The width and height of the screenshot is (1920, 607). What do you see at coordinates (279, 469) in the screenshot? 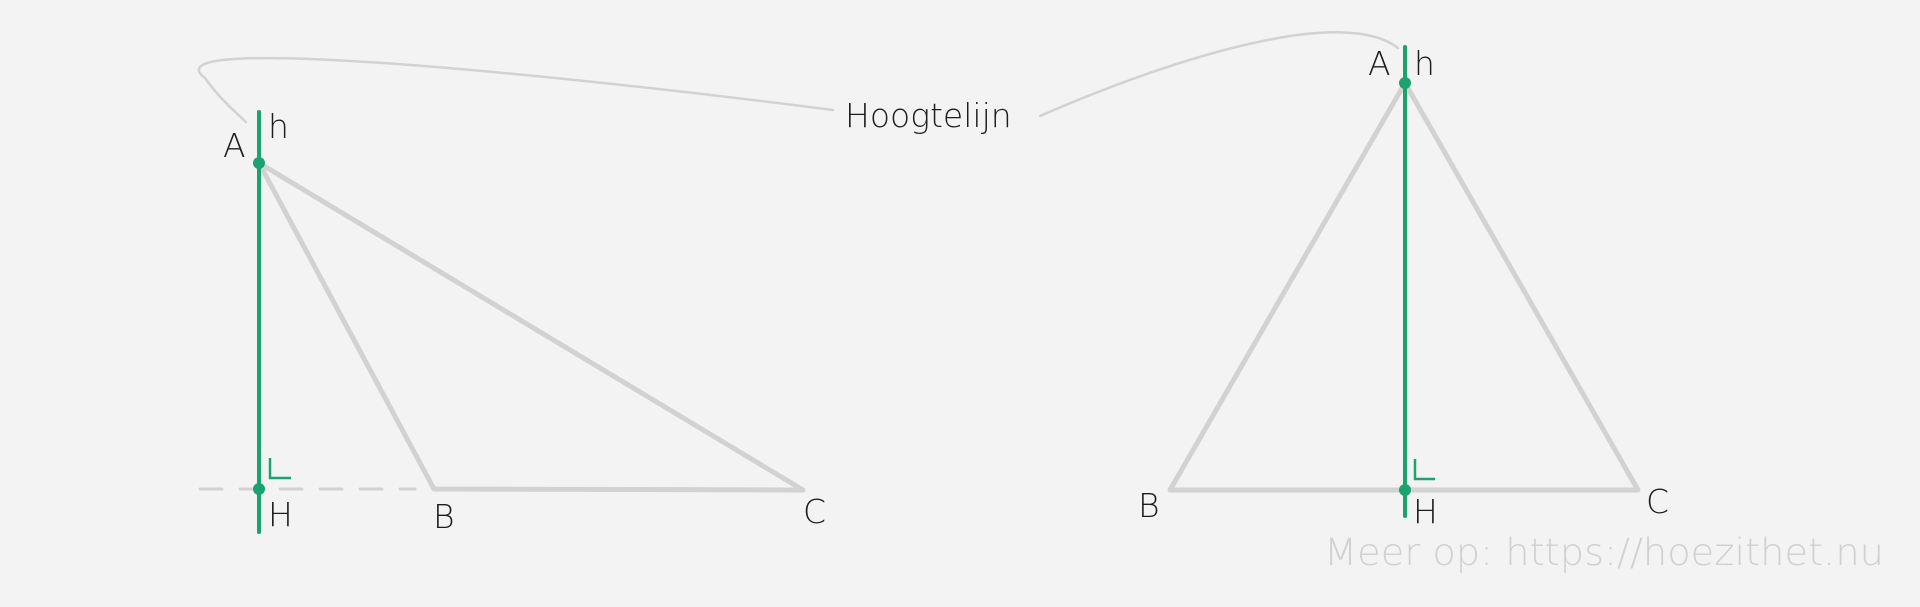
I see `left-right-angle-marker` at bounding box center [279, 469].